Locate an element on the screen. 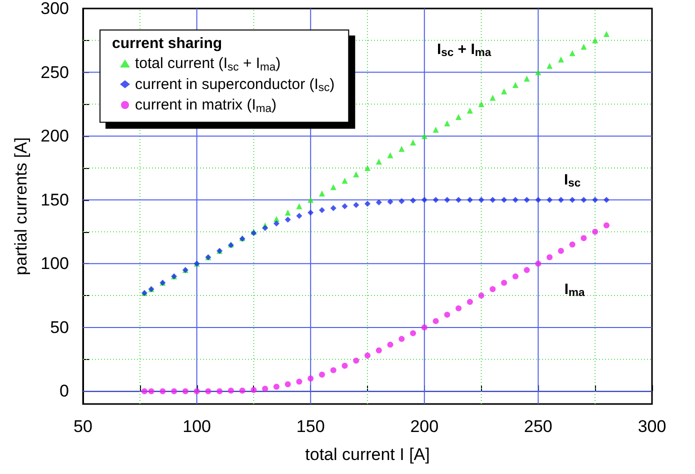  x-tick-label: 150 is located at coordinates (310, 426).